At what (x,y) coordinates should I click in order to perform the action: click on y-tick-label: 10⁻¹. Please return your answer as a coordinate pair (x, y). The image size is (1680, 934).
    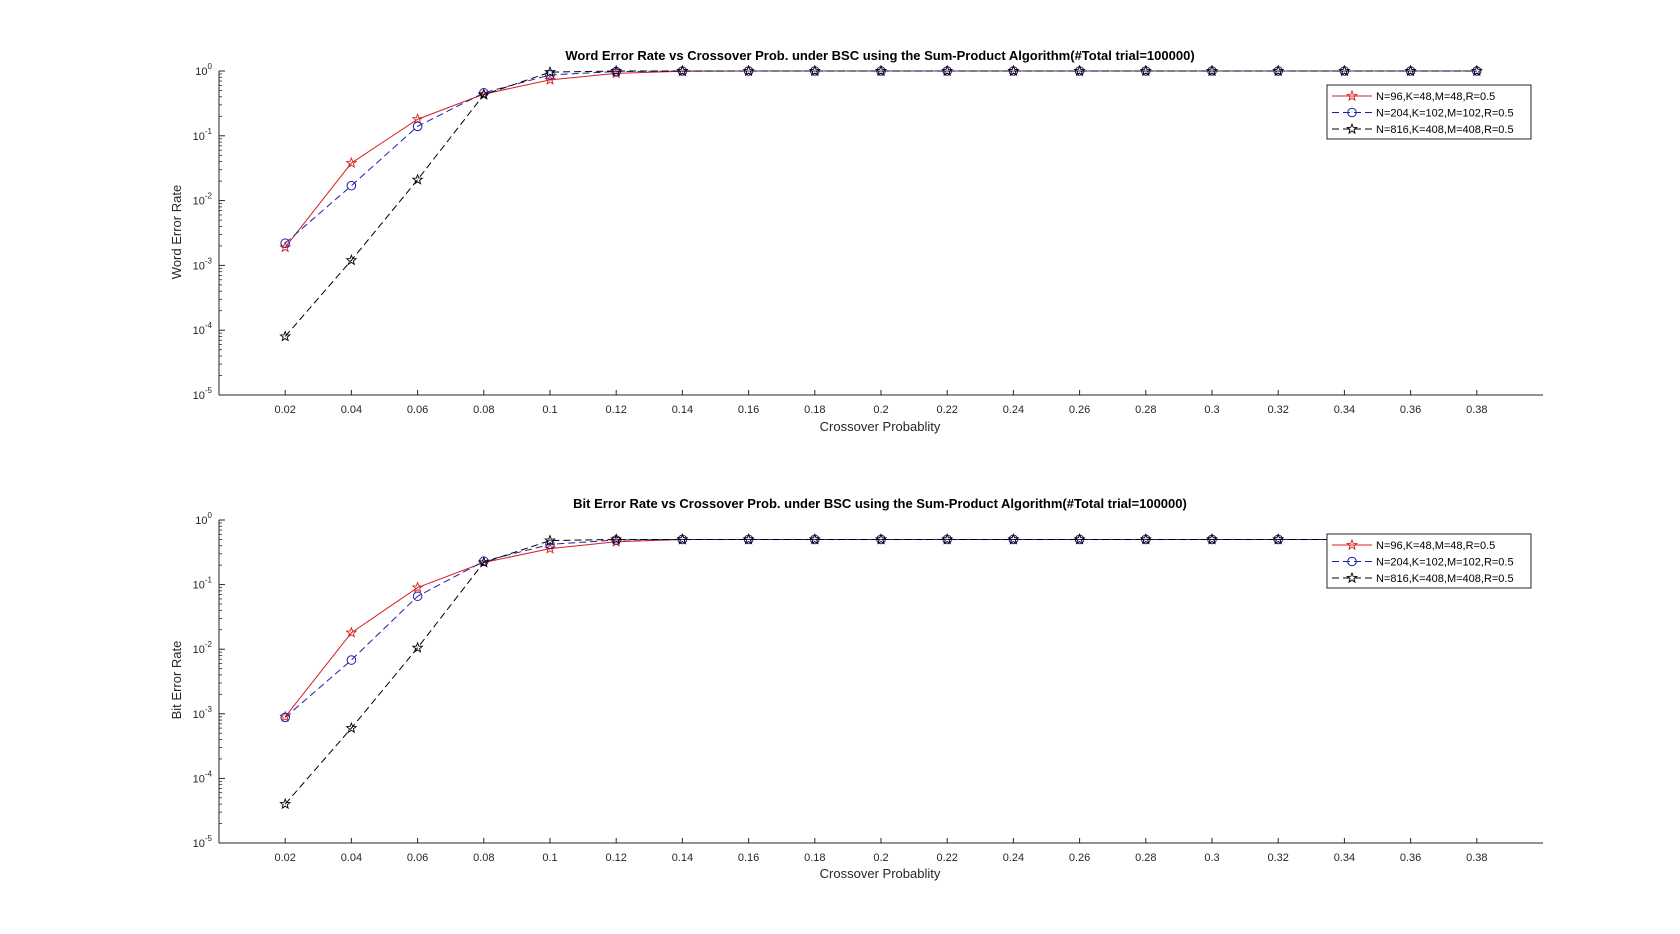
    Looking at the image, I should click on (203, 584).